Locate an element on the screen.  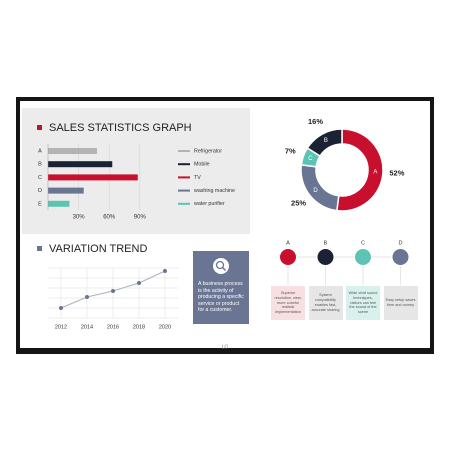
legend-label: TV is located at coordinates (197, 178).